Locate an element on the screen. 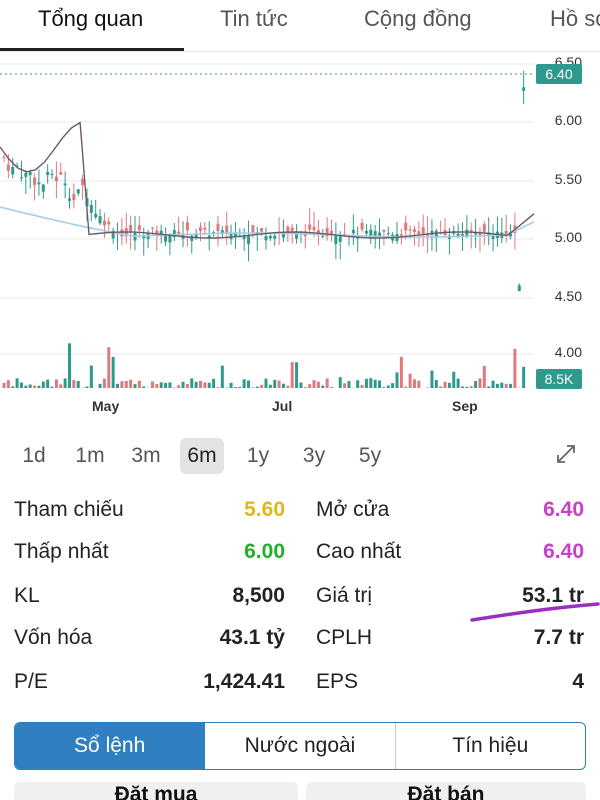 The width and height of the screenshot is (600, 800). tab-profile: Hồ sơ is located at coordinates (575, 18).